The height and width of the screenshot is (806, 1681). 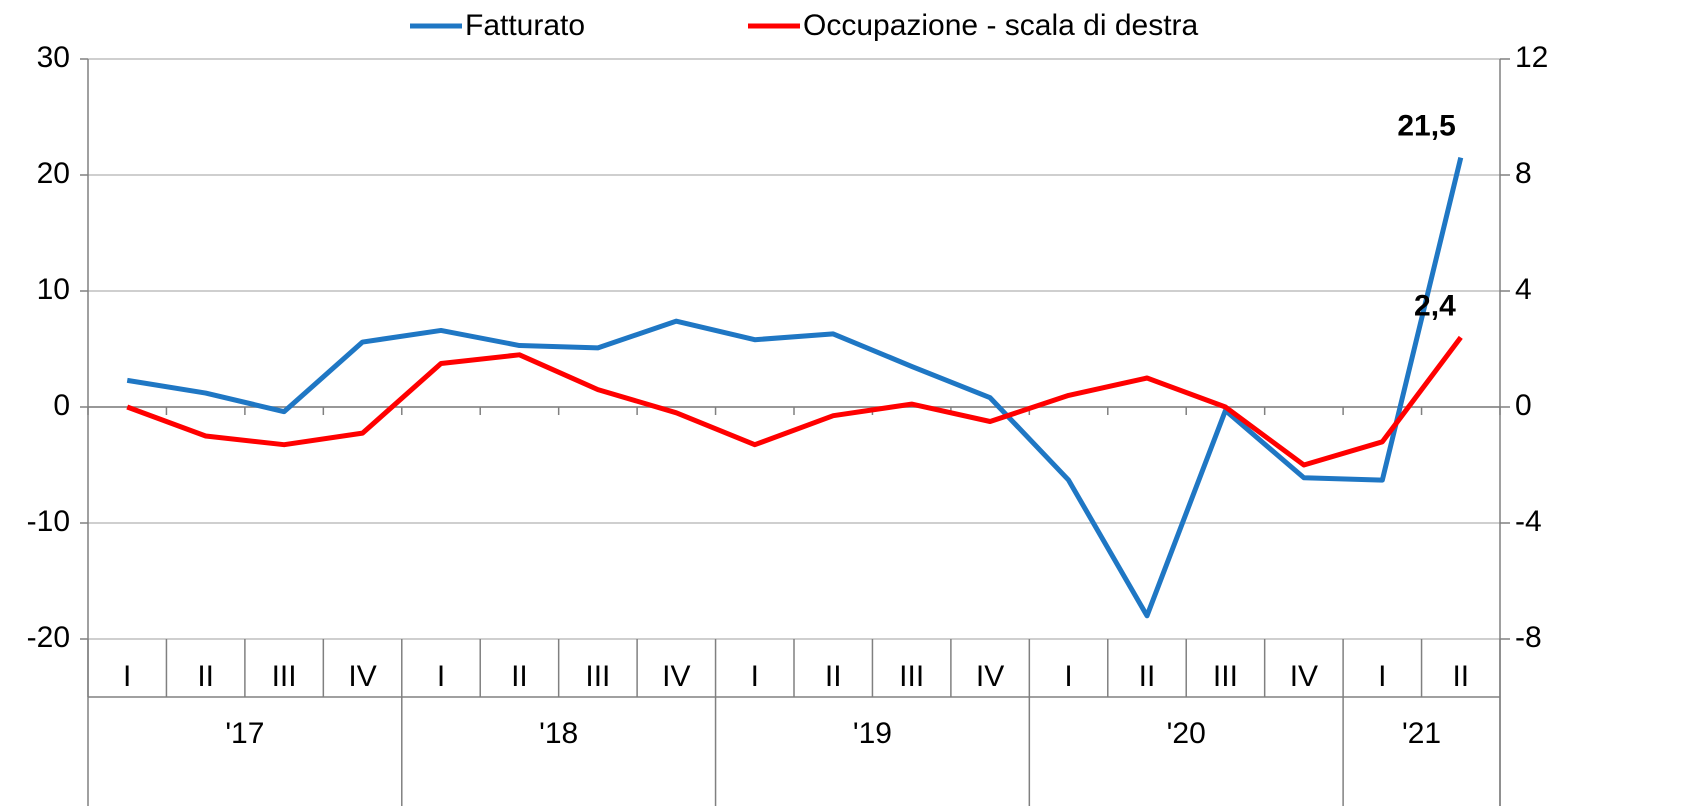 I want to click on data-label: 21,5, so click(x=1426, y=126).